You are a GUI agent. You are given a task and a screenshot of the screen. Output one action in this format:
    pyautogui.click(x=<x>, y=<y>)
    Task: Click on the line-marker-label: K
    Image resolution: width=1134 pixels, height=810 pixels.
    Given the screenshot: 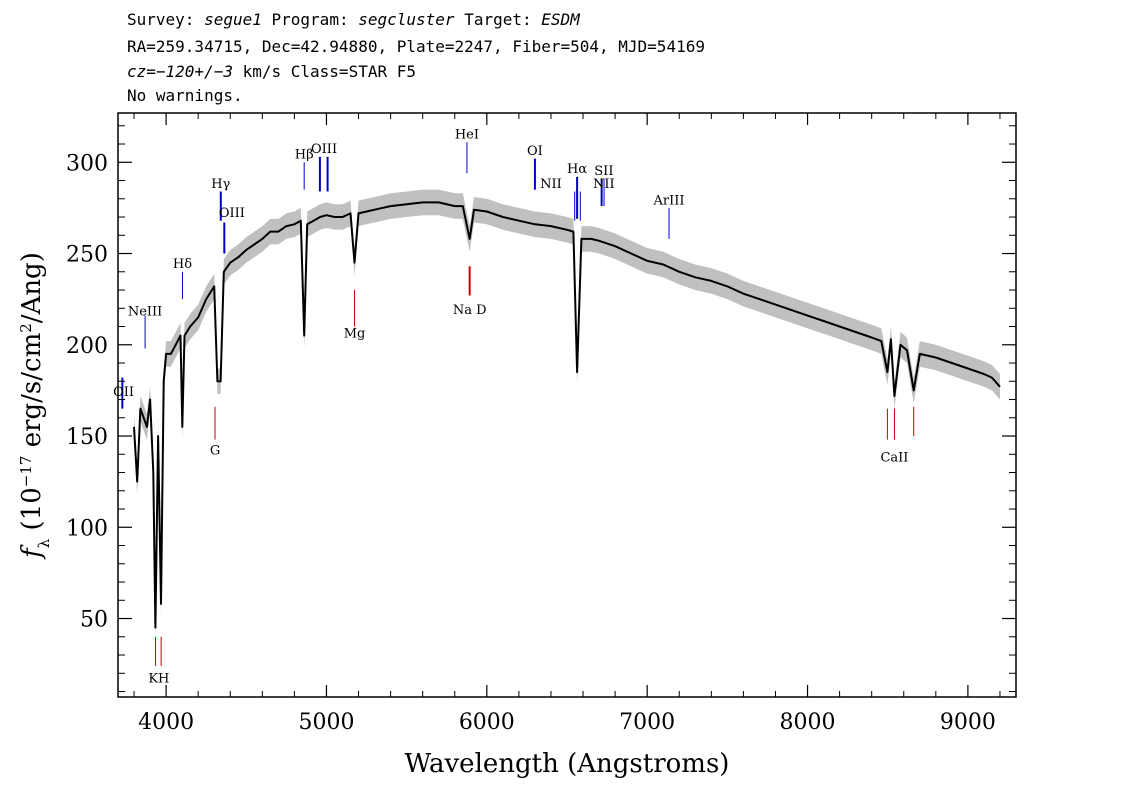 What is the action you would take?
    pyautogui.click(x=153, y=678)
    